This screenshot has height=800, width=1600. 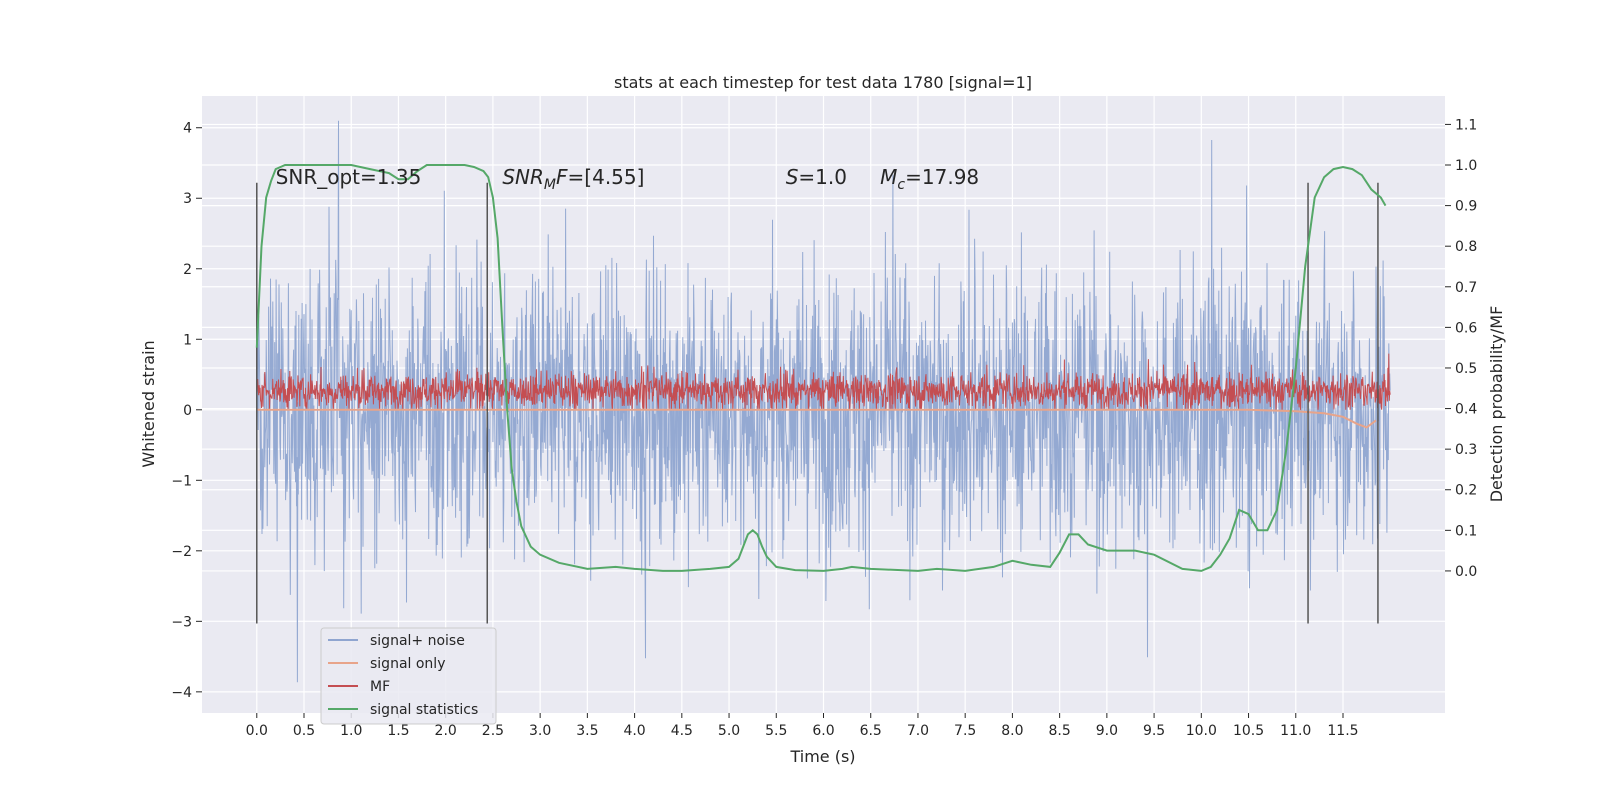 What do you see at coordinates (407, 664) in the screenshot?
I see `legend-label-signal-only: signal only` at bounding box center [407, 664].